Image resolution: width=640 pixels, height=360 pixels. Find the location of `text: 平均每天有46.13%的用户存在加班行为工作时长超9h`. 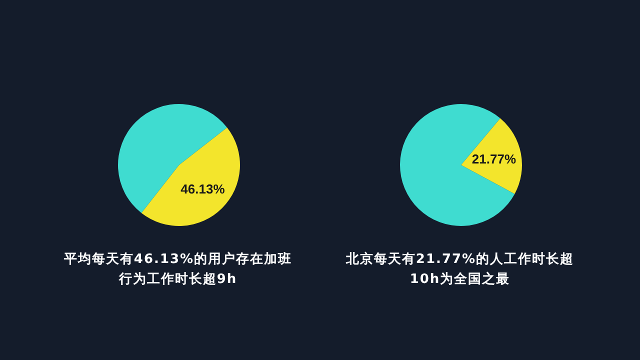

text: 平均每天有46.13%的用户存在加班行为工作时长超9h is located at coordinates (178, 269).